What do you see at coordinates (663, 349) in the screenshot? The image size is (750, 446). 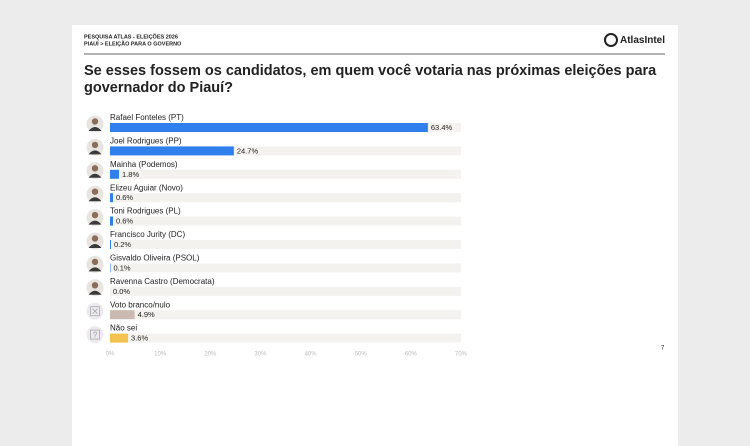 I see `page-number: 7` at bounding box center [663, 349].